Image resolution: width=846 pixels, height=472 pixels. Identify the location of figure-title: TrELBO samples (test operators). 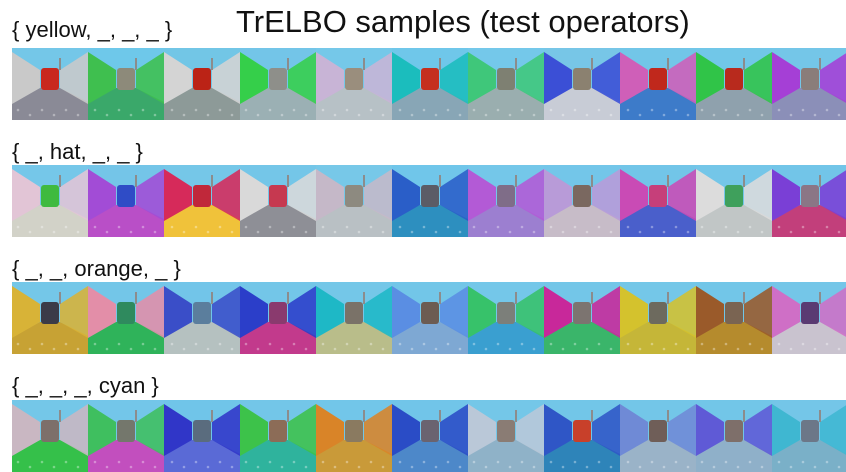
(463, 21).